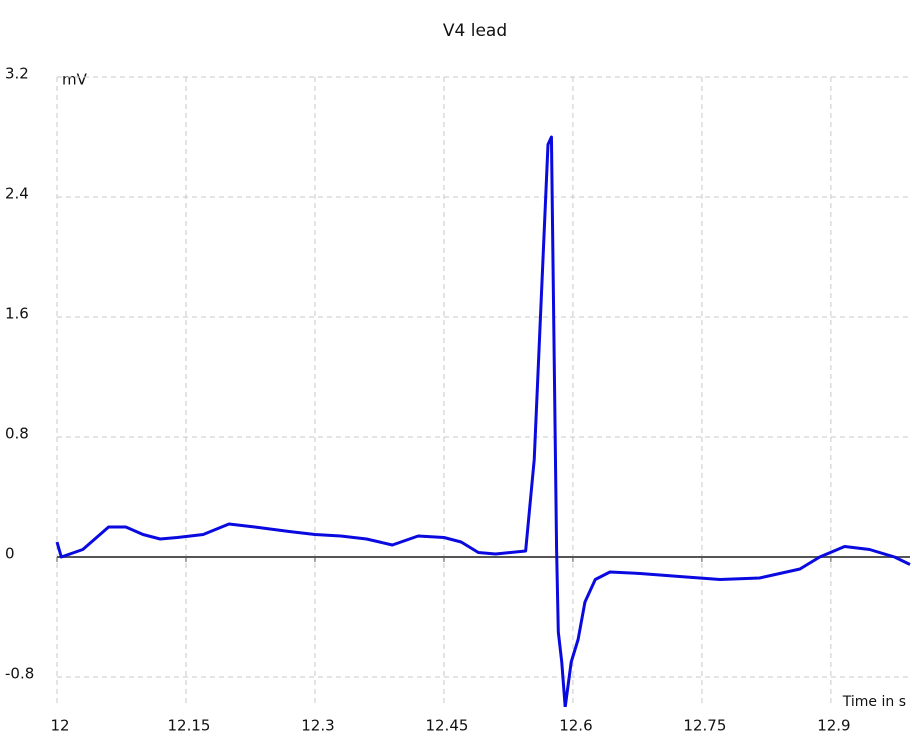 The width and height of the screenshot is (912, 744). What do you see at coordinates (874, 702) in the screenshot?
I see `x-axis-label: Time in s` at bounding box center [874, 702].